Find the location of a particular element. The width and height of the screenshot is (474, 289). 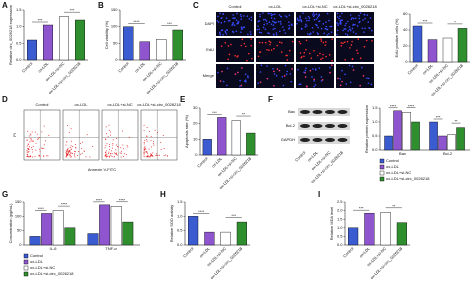

x-tick-label: ox-LDL is located at coordinates (204, 251).